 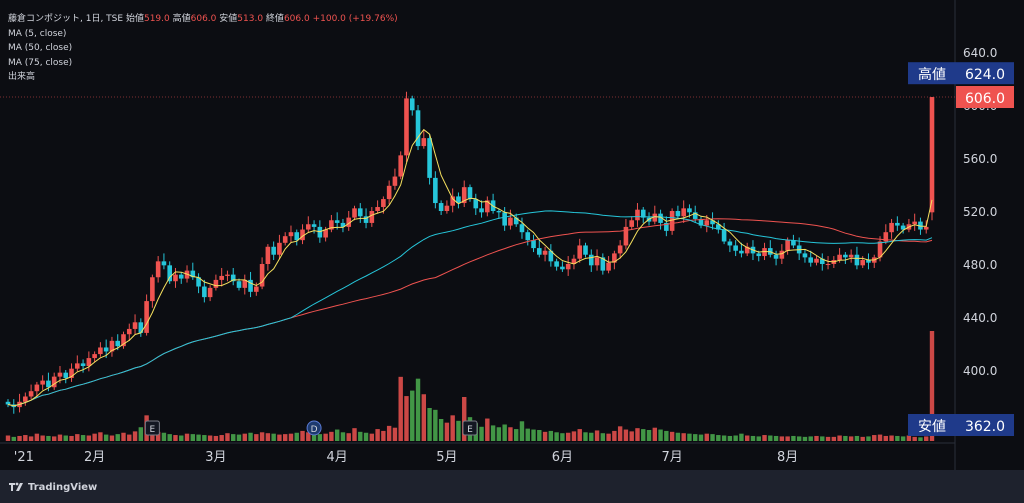 What do you see at coordinates (274, 19) in the screenshot?
I see `legend-close-label: 終値` at bounding box center [274, 19].